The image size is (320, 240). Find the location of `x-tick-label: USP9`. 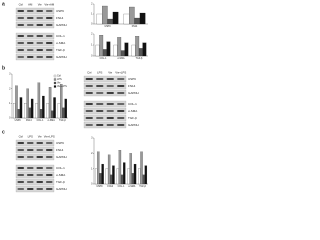

x-tick-label: USP9 is located at coordinates (99, 187).